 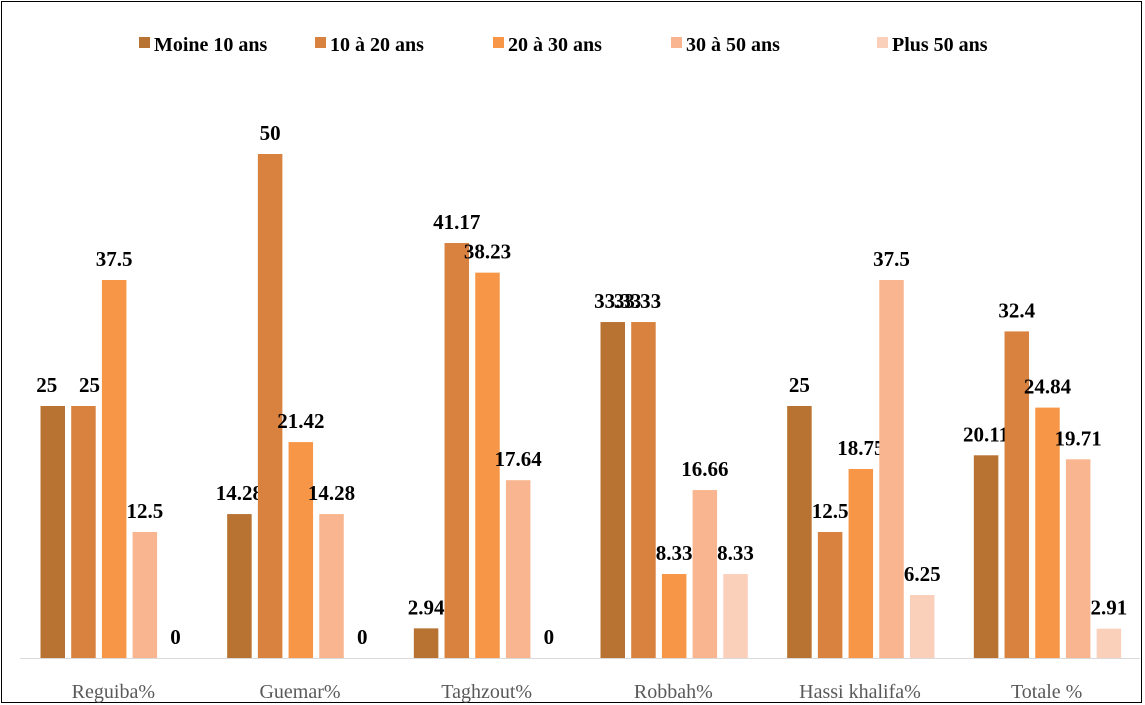 I want to click on data-label: 6.25, so click(x=922, y=574).